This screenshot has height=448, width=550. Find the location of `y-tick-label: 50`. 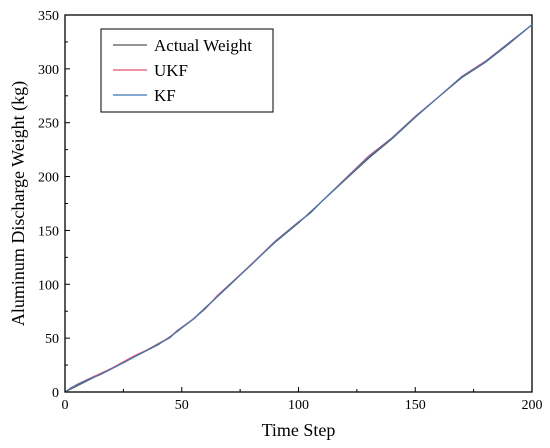

y-tick-label: 50 is located at coordinates (52, 339).